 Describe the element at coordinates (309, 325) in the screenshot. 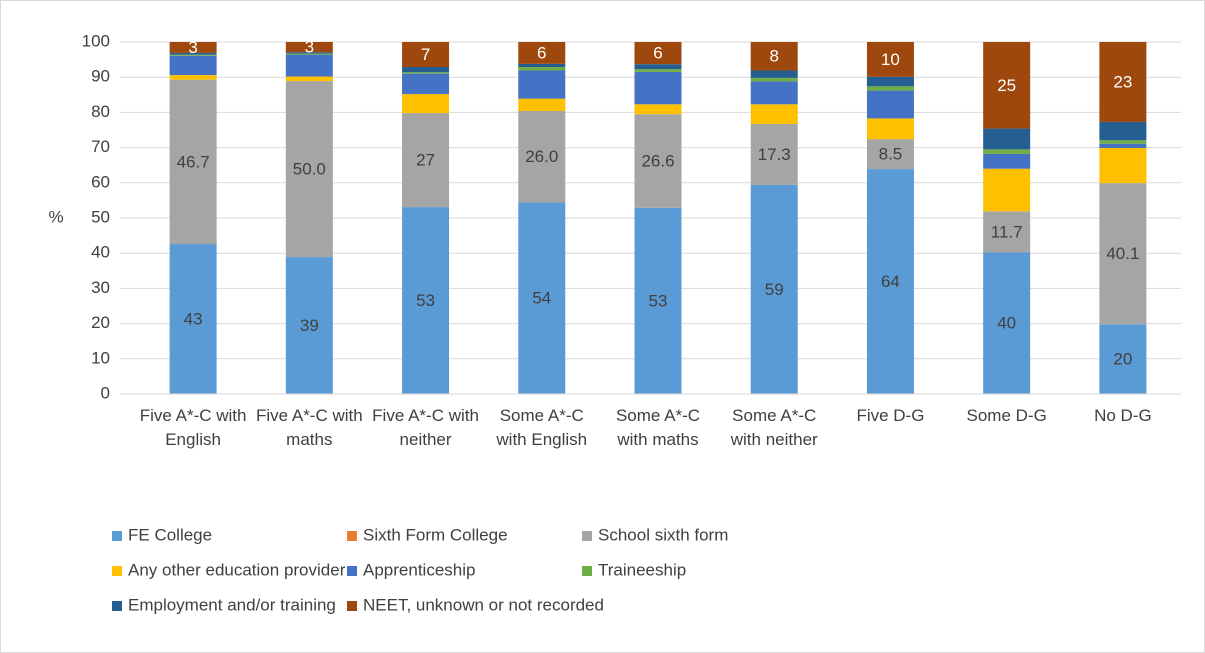

I see `data-label: 39` at that location.